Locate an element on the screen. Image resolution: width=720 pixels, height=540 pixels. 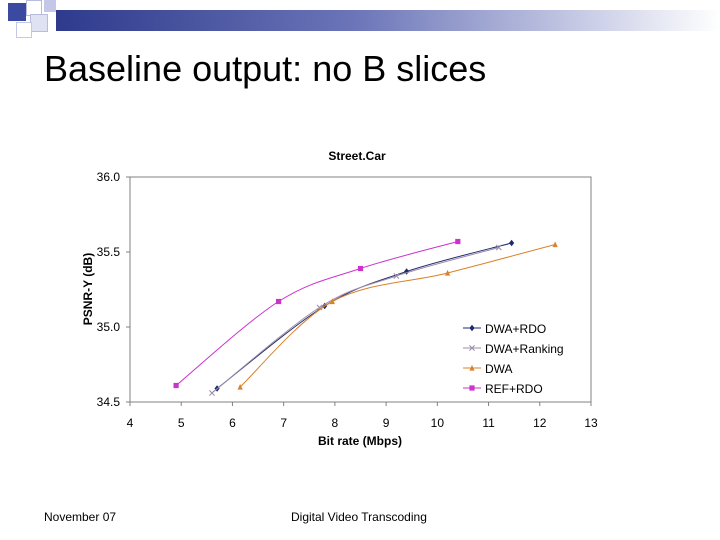
legend-label: DWA+RDO is located at coordinates (515, 329).